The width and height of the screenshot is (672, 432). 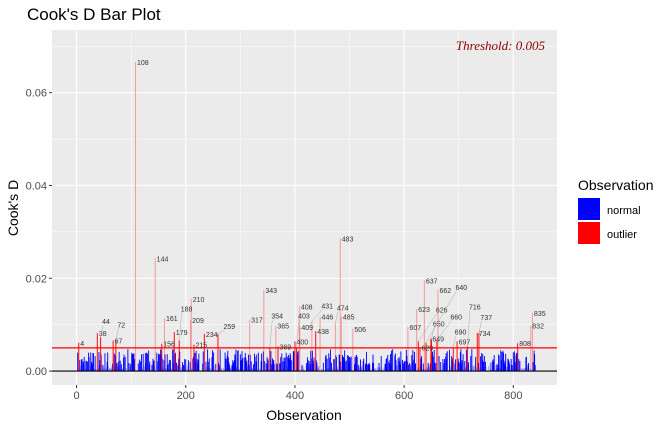 I want to click on outlier-label: 67, so click(x=119, y=341).